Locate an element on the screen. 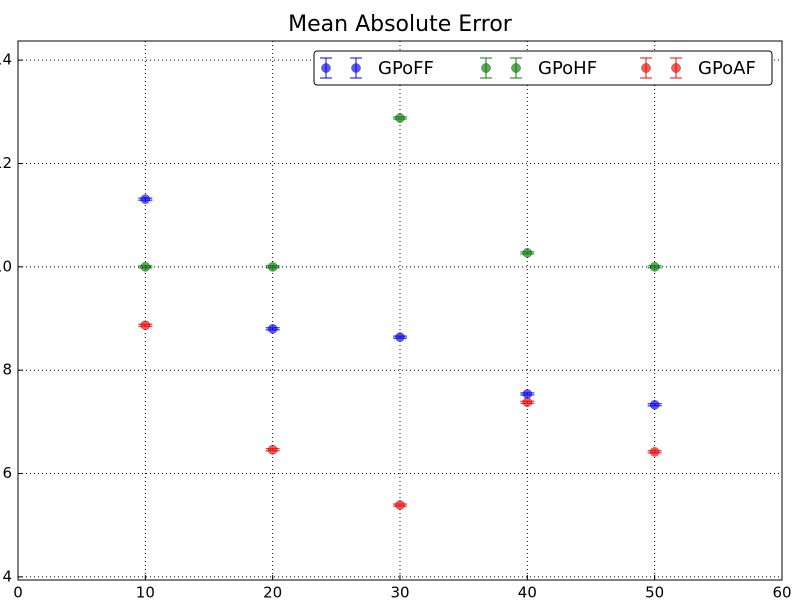 The image size is (800, 600). y-tick-label: 4 is located at coordinates (7, 576).